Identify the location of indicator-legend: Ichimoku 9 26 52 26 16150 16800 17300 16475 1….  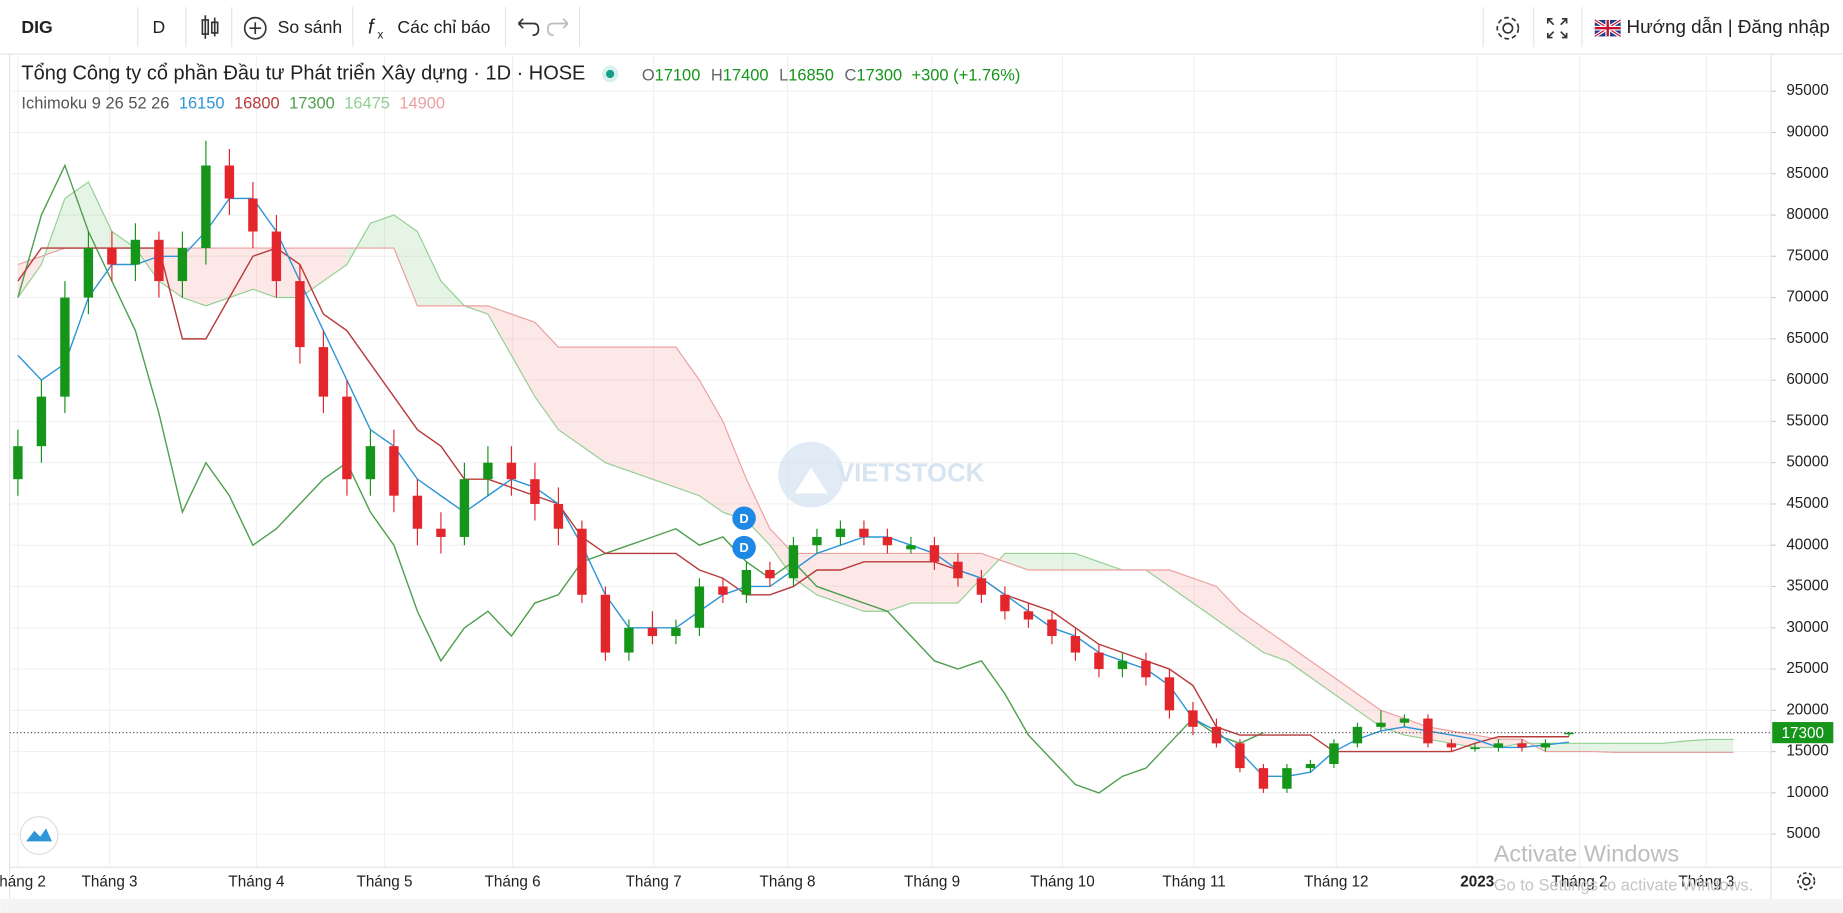
(233, 104).